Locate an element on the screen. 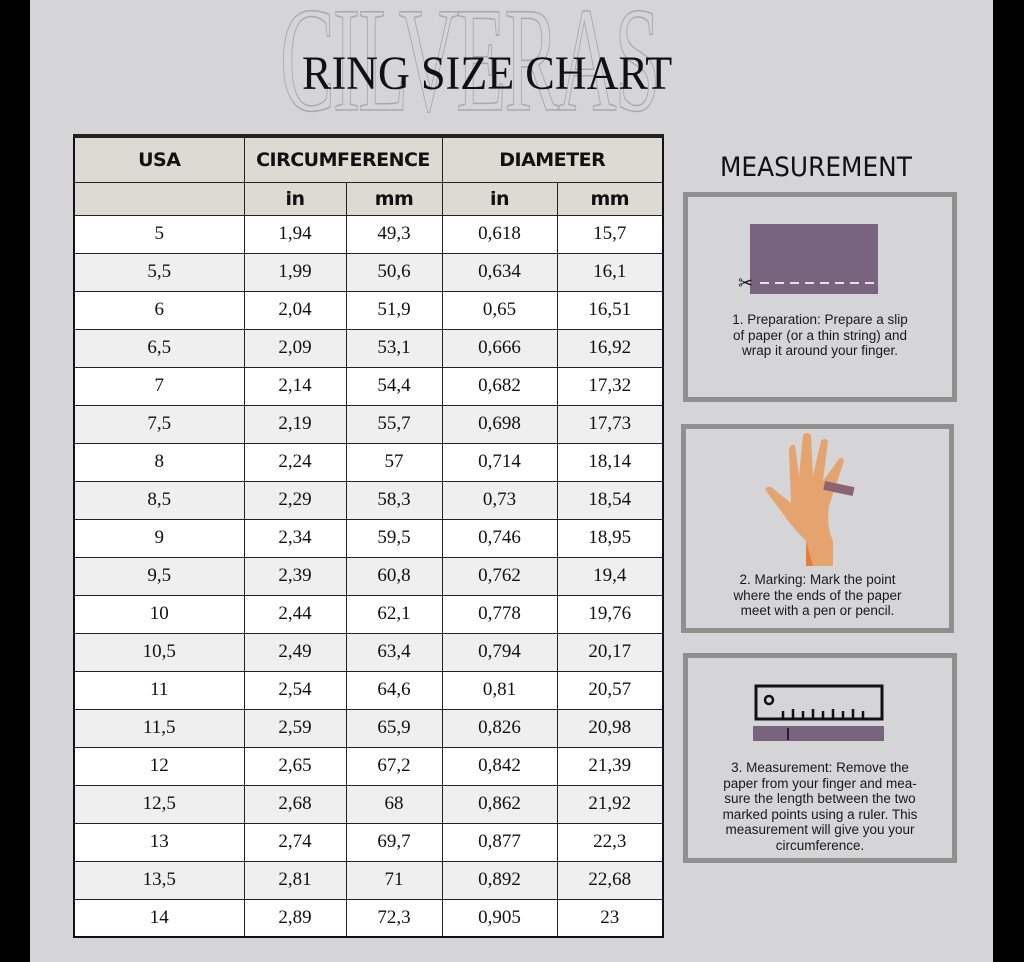  usa-size-cell: 13,5 is located at coordinates (159, 880).